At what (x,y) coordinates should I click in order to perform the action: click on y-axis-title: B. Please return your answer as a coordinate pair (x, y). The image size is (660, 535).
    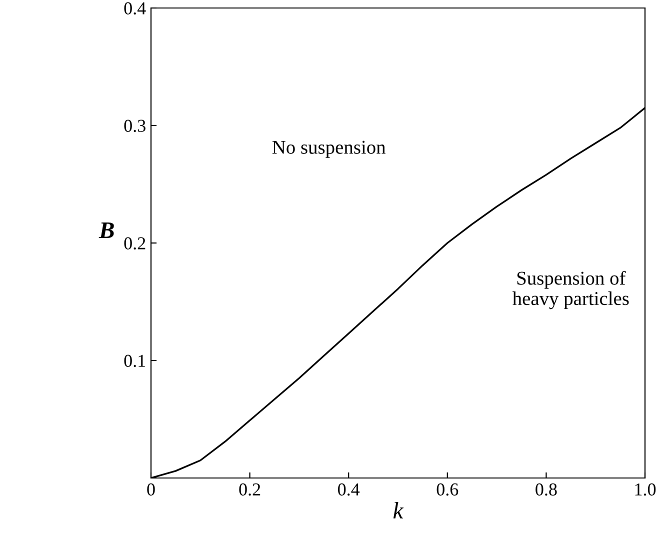
    Looking at the image, I should click on (106, 230).